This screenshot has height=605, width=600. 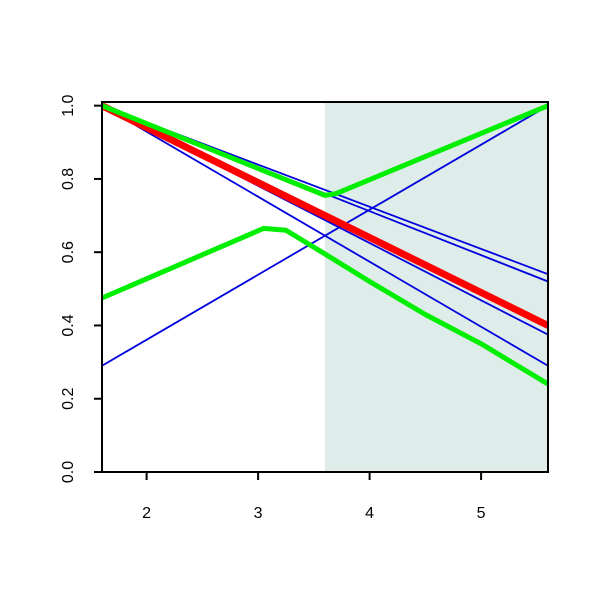 I want to click on y-tick-label: 0.0, so click(x=68, y=472).